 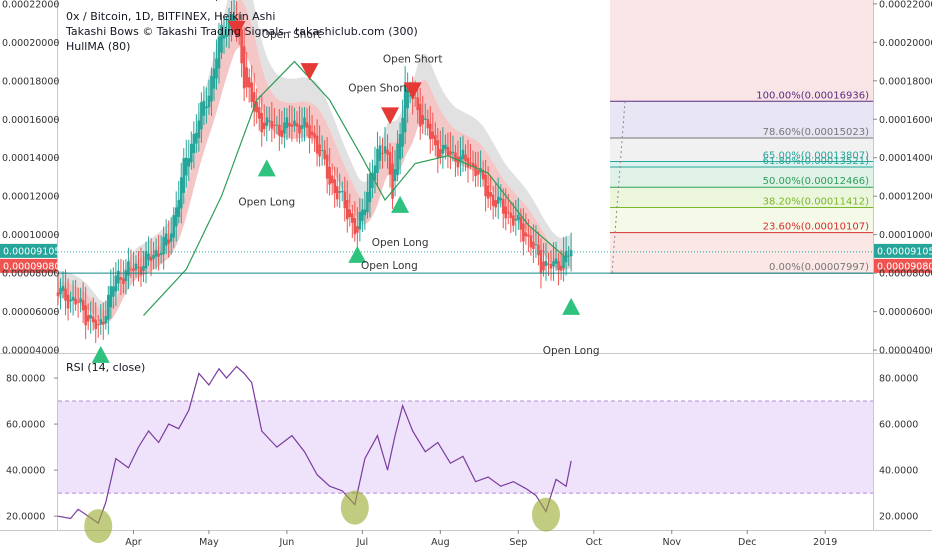 What do you see at coordinates (898, 471) in the screenshot?
I see `rsi-tick-label-right: 40.0000` at bounding box center [898, 471].